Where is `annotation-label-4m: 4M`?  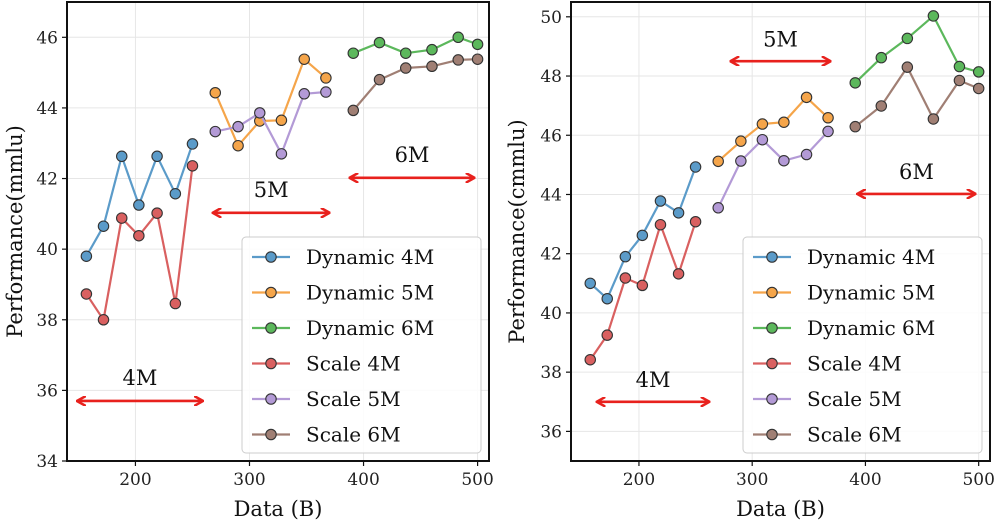 annotation-label-4m: 4M is located at coordinates (653, 380).